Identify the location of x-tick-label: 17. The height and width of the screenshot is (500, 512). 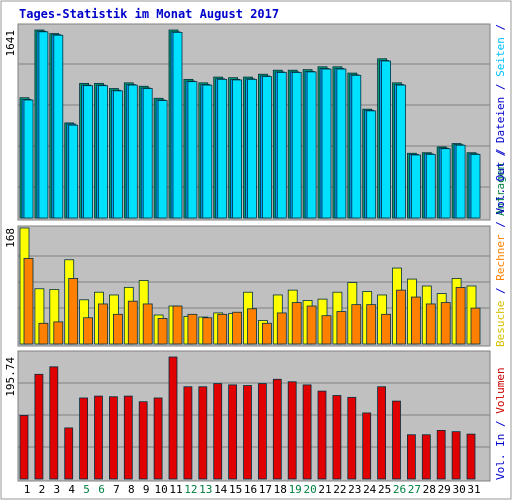
(265, 489).